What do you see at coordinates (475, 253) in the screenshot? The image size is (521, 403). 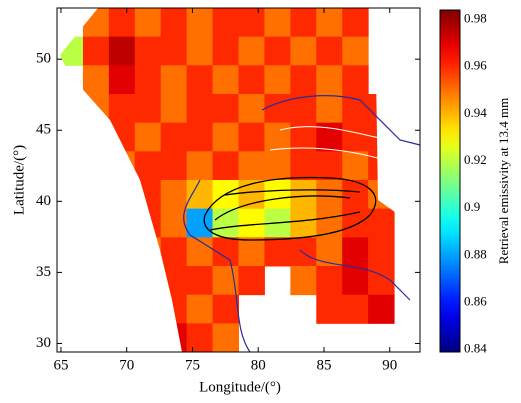 I see `colorbar-tick-label: 0.88` at bounding box center [475, 253].